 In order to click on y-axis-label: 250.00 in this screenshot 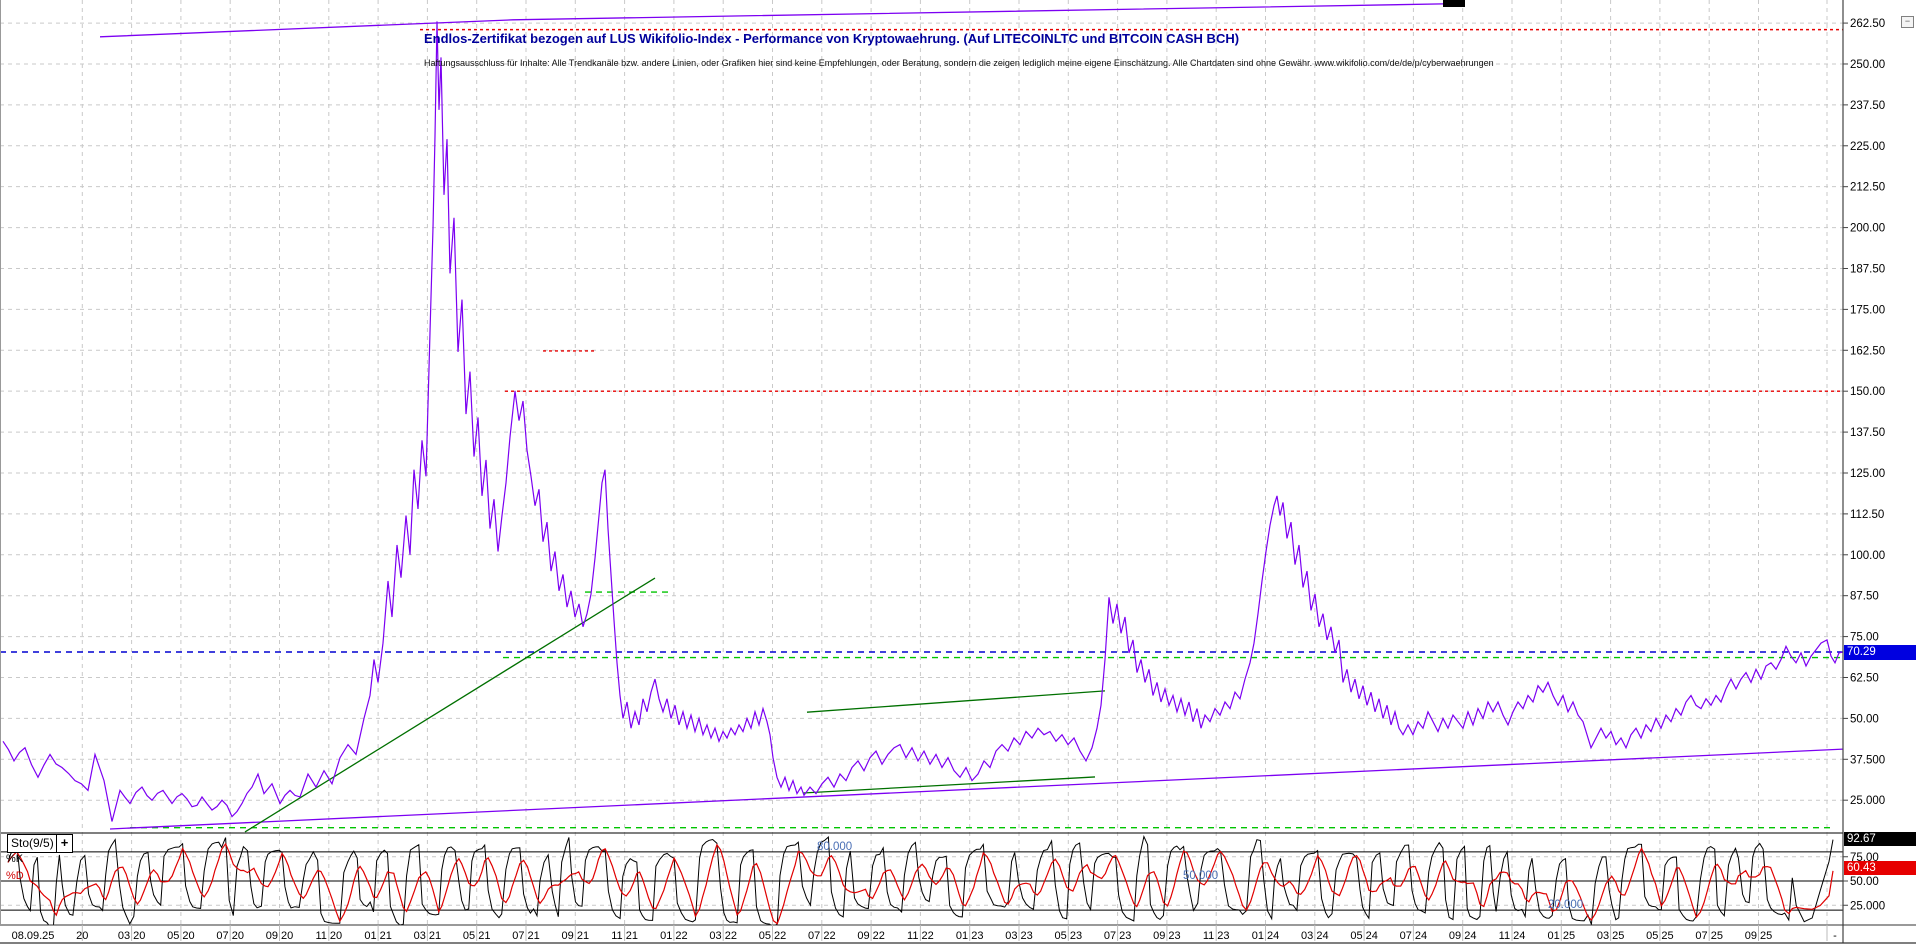, I will do `click(1867, 65)`.